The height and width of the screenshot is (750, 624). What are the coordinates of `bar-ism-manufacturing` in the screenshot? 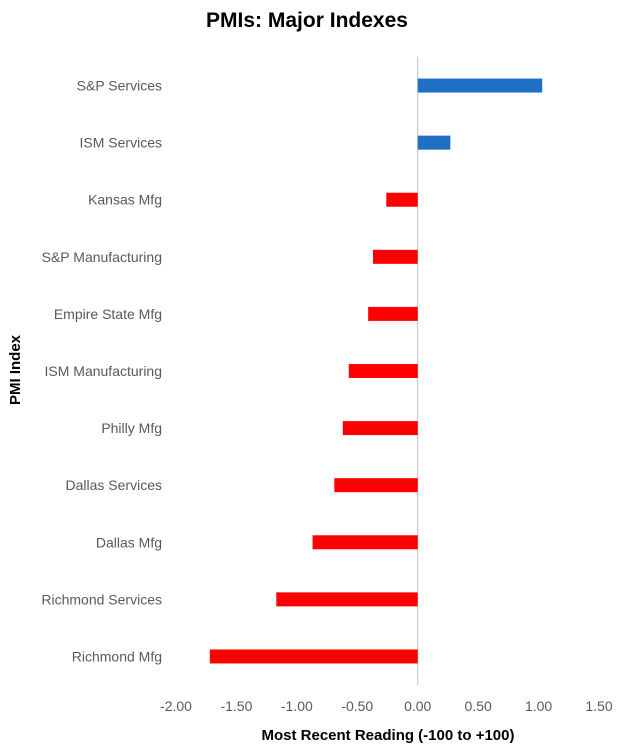 It's located at (383, 371).